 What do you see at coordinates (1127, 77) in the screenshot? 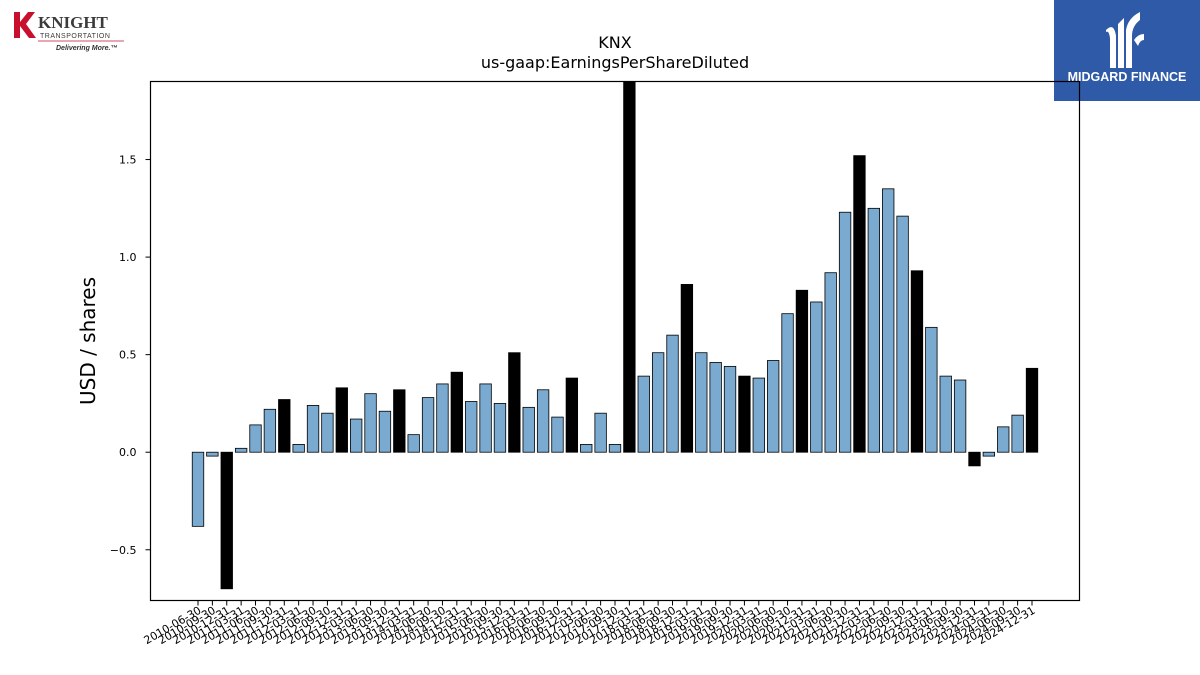
I see `midgard-logo-name: MIDGARD FINANCE` at bounding box center [1127, 77].